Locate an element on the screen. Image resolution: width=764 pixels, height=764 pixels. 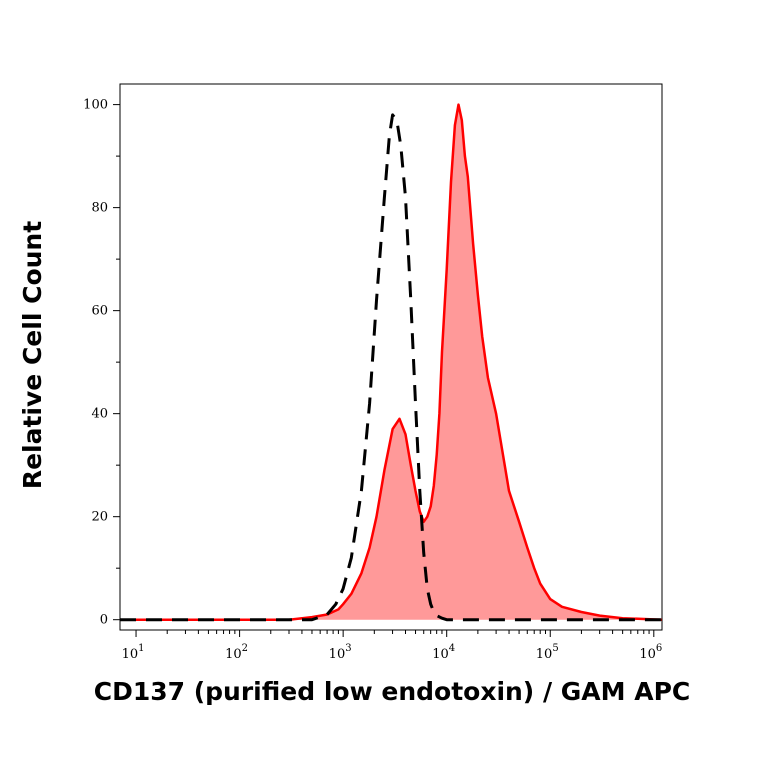
y-tick-label: 20 is located at coordinates (99, 517).